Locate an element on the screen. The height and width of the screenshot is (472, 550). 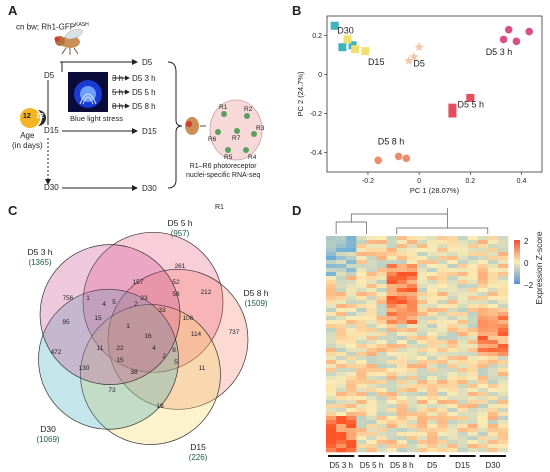
point-d15 is located at coordinates (347, 39).